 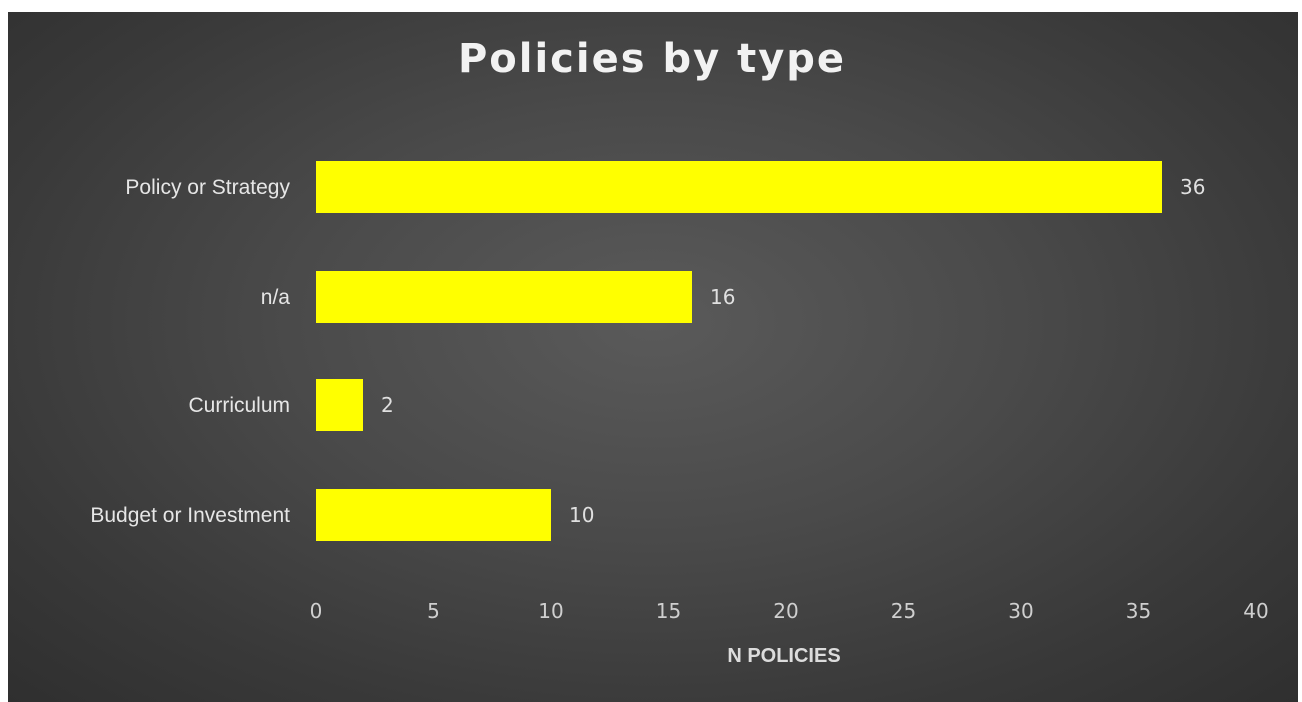 What do you see at coordinates (433, 611) in the screenshot?
I see `x-tick-label: 5` at bounding box center [433, 611].